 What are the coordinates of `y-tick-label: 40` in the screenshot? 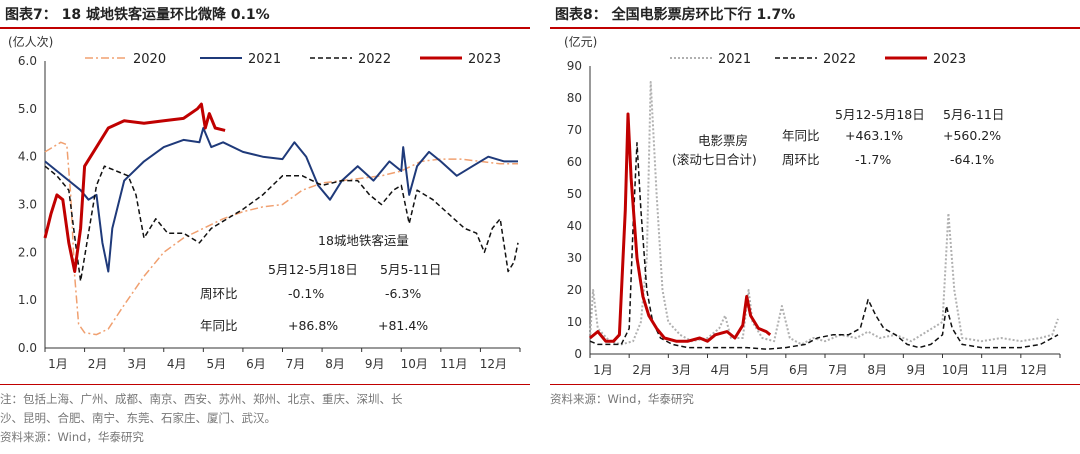 It's located at (574, 226).